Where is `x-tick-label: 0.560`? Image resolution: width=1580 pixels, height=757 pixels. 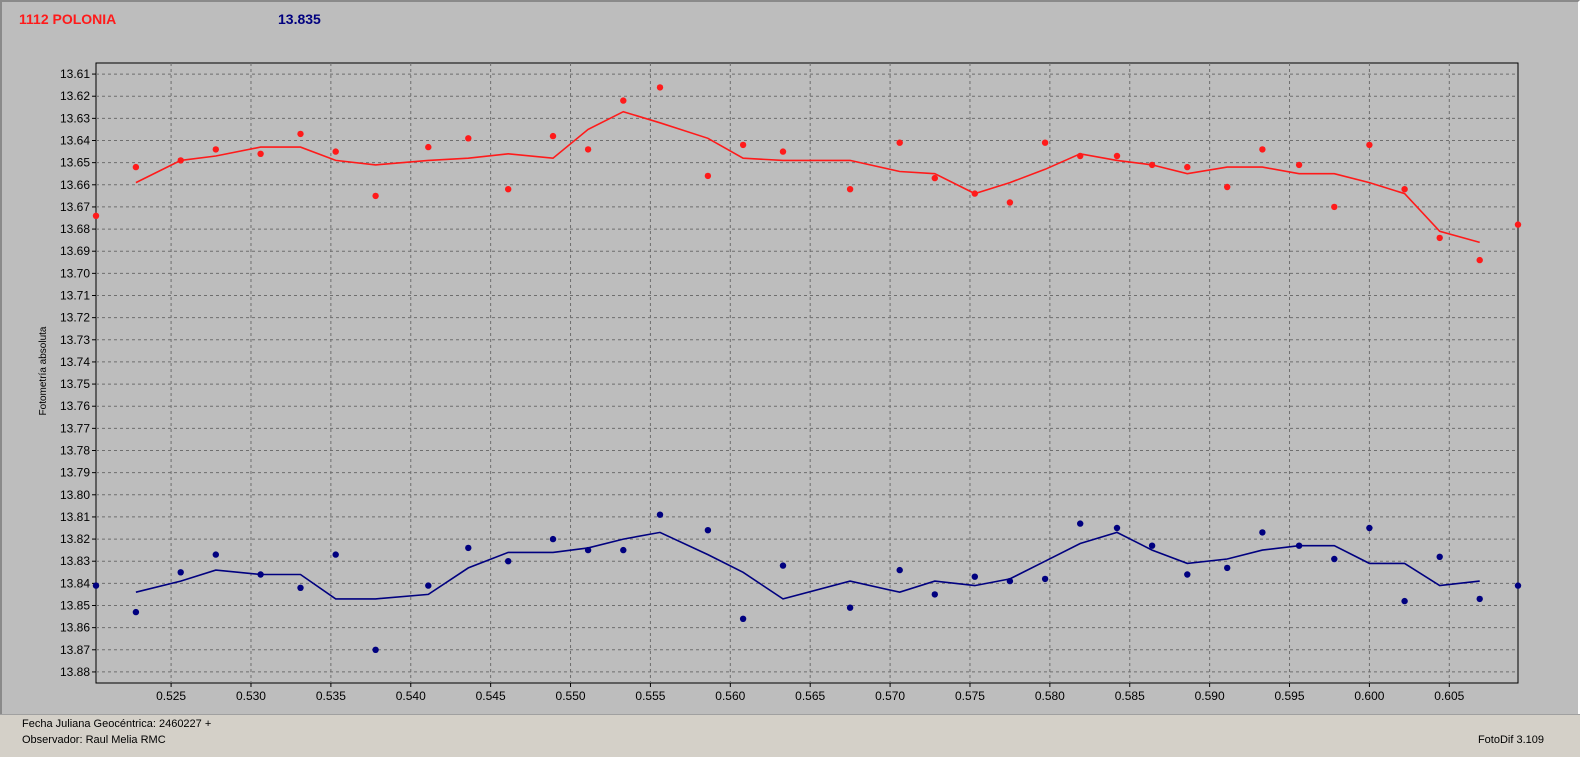
x-tick-label: 0.560 is located at coordinates (730, 696).